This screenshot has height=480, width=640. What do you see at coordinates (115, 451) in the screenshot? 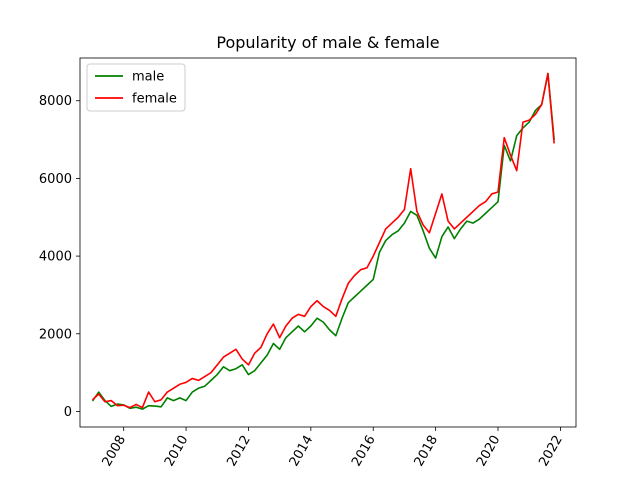
I see `x-tick-label: 2008` at bounding box center [115, 451].